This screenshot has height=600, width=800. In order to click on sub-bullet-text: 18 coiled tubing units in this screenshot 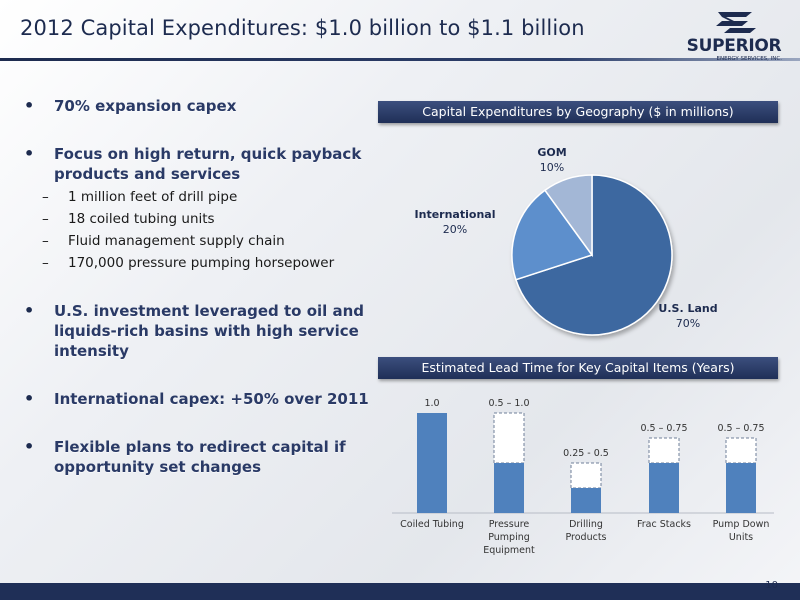, I will do `click(141, 219)`.